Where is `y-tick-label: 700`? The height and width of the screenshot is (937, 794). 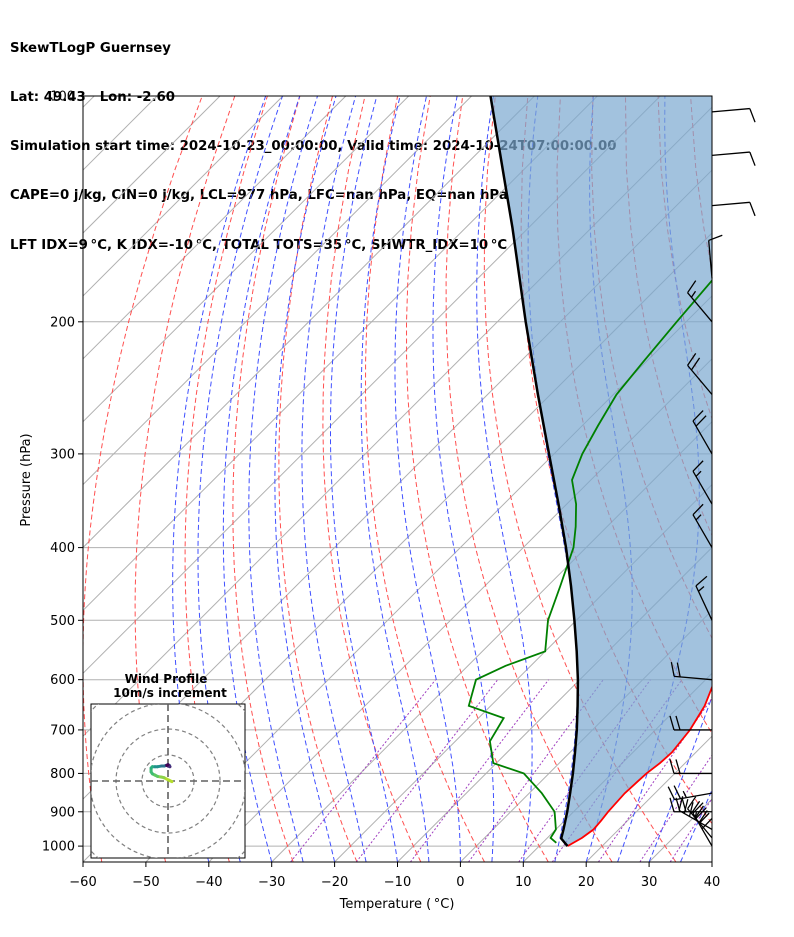
y-tick-label: 700 is located at coordinates (62, 730).